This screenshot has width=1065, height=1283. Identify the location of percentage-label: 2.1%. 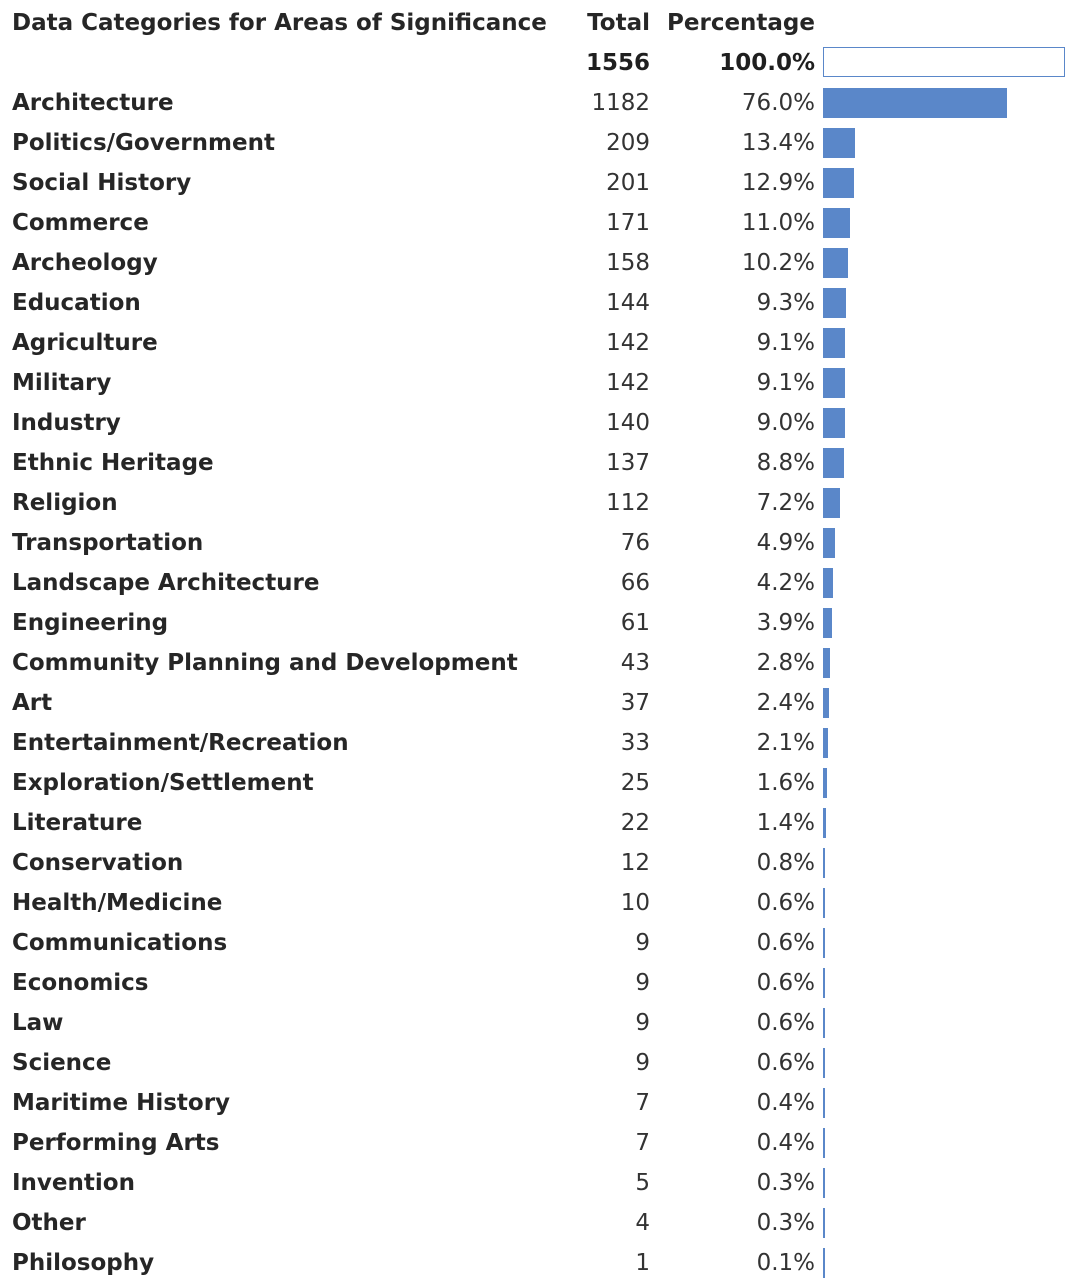
(785, 743).